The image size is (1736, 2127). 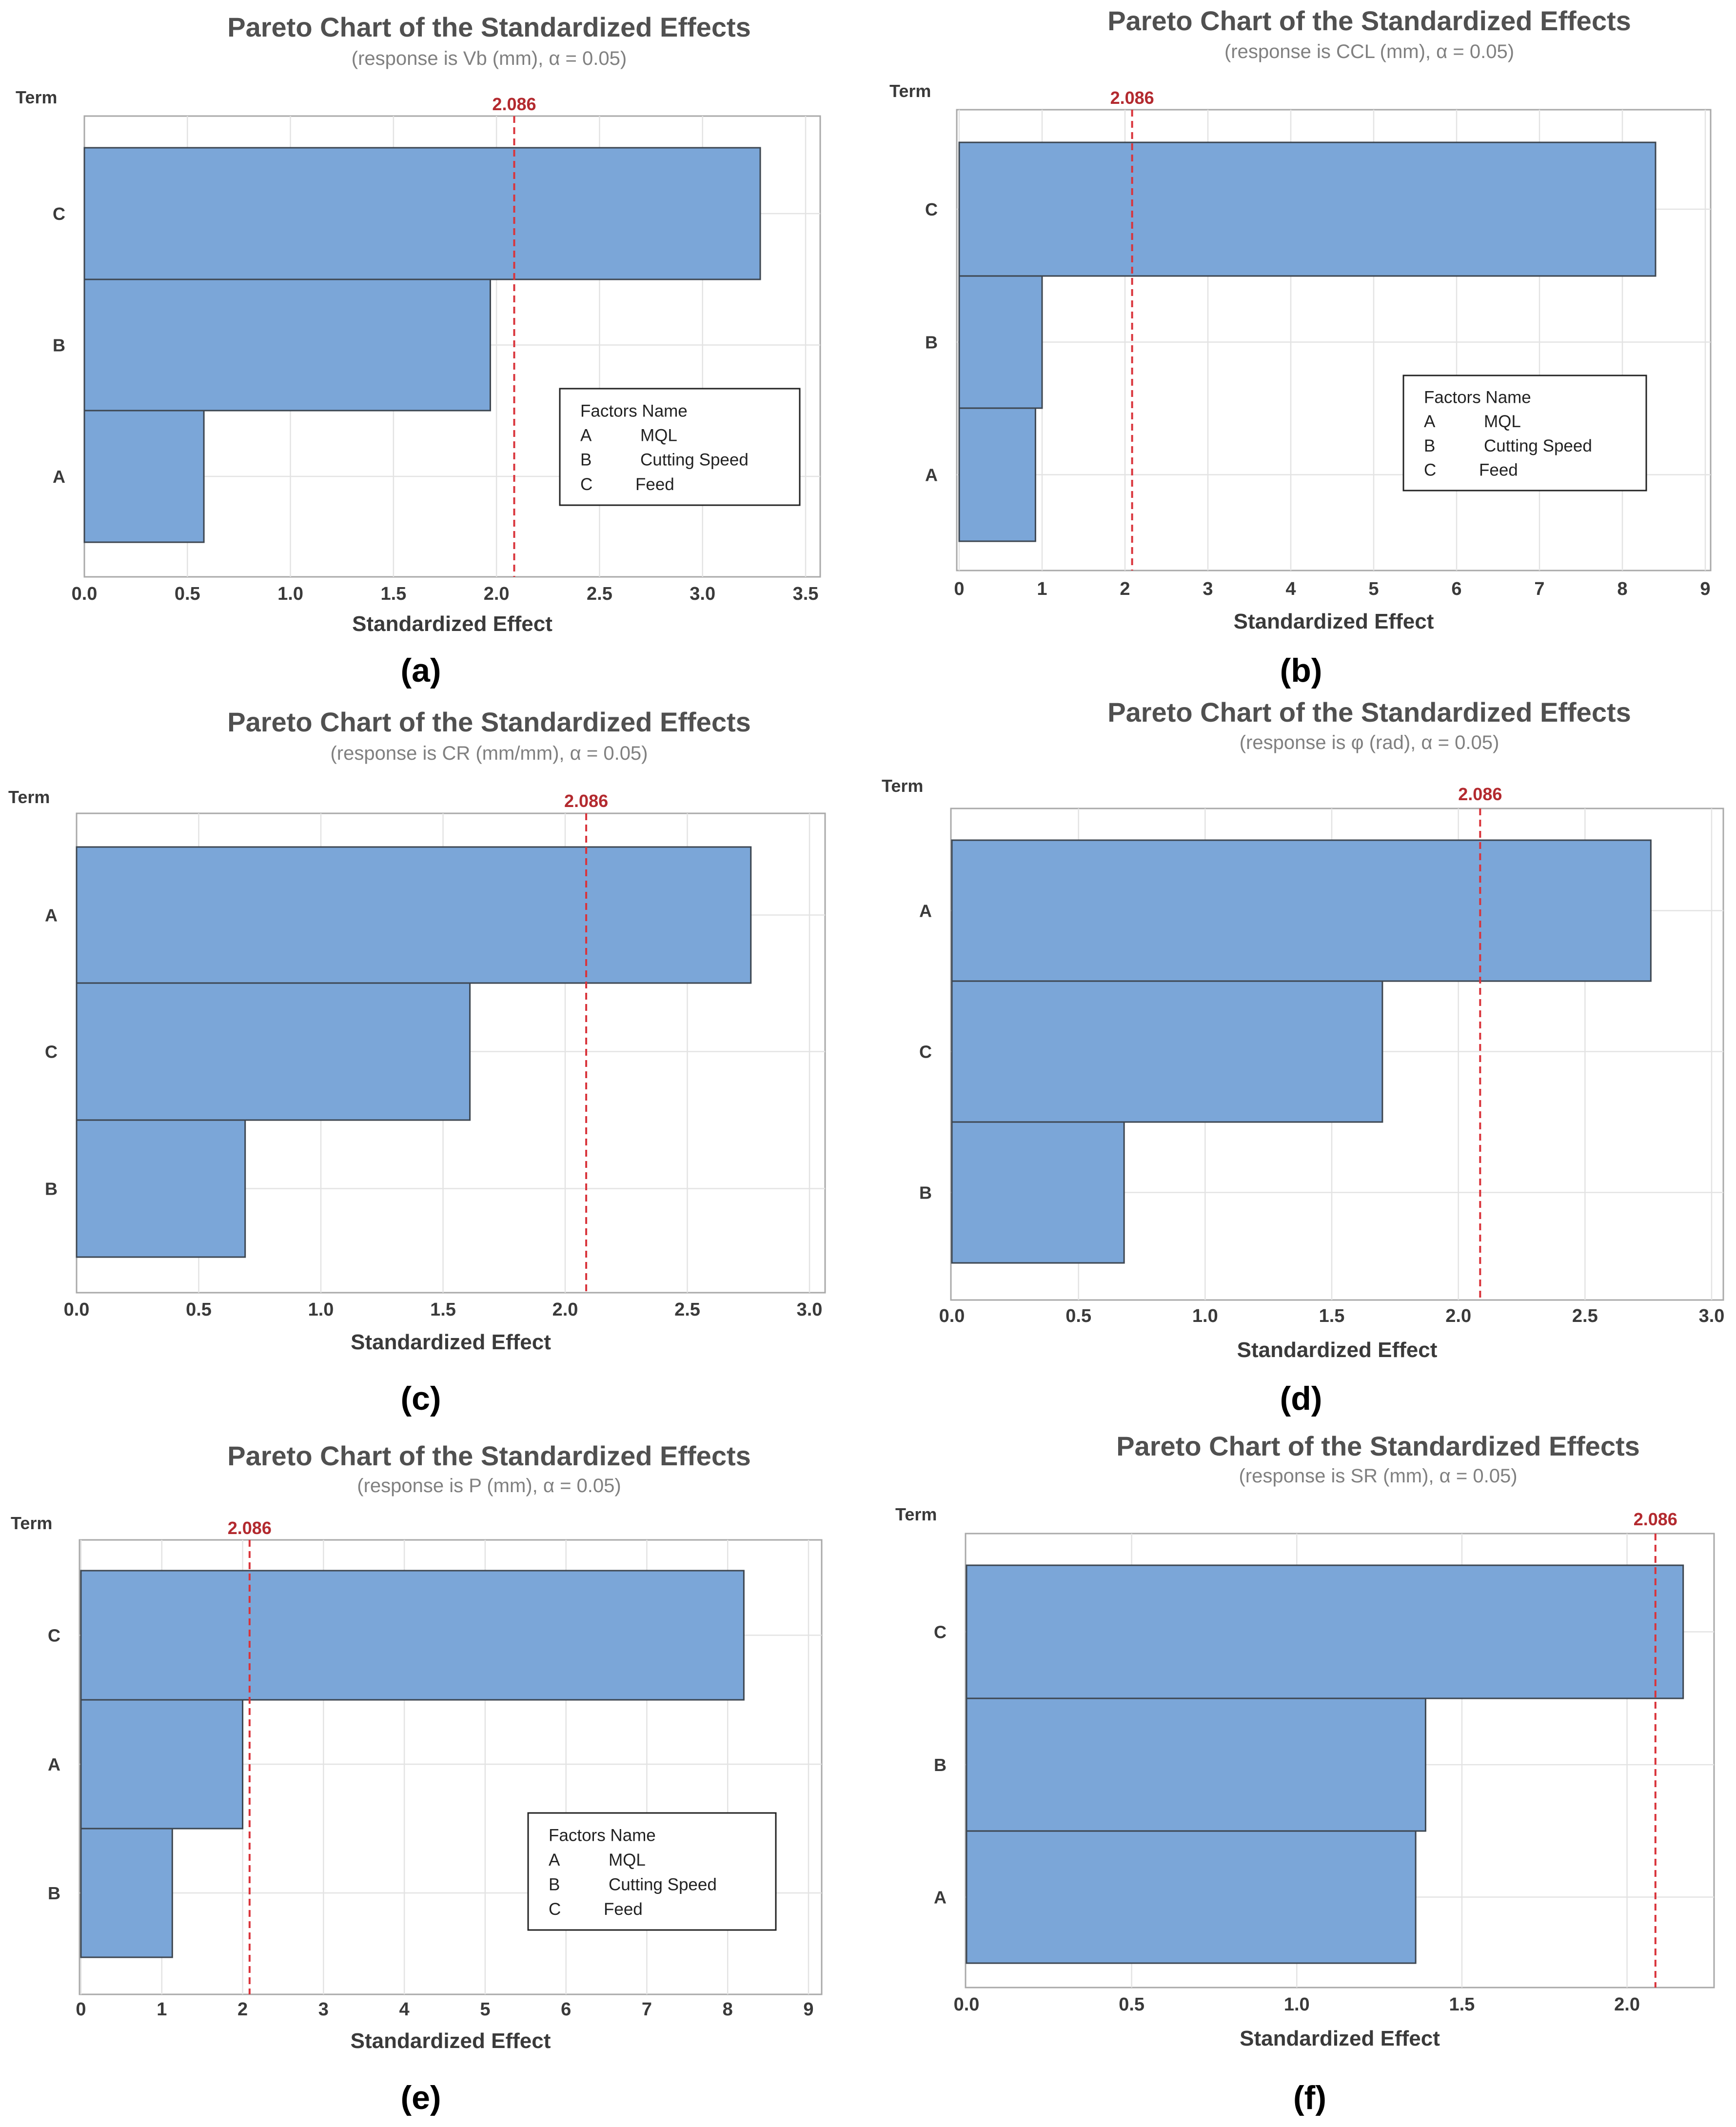 I want to click on x-tick-label: 5, so click(x=1373, y=589).